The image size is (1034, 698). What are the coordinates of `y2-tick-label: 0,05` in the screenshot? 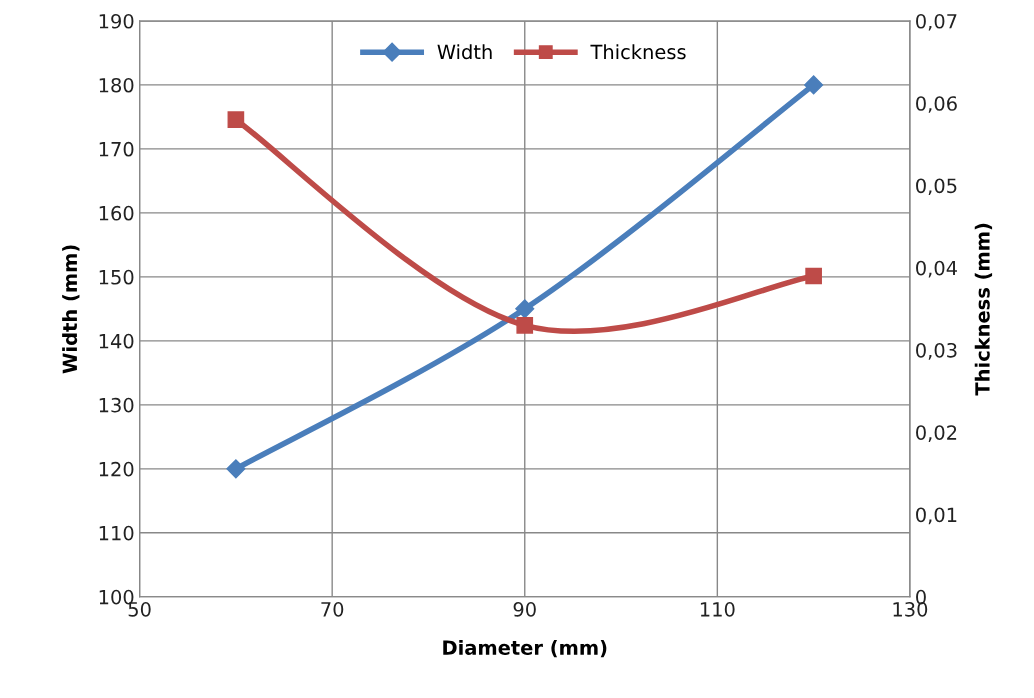 It's located at (936, 187).